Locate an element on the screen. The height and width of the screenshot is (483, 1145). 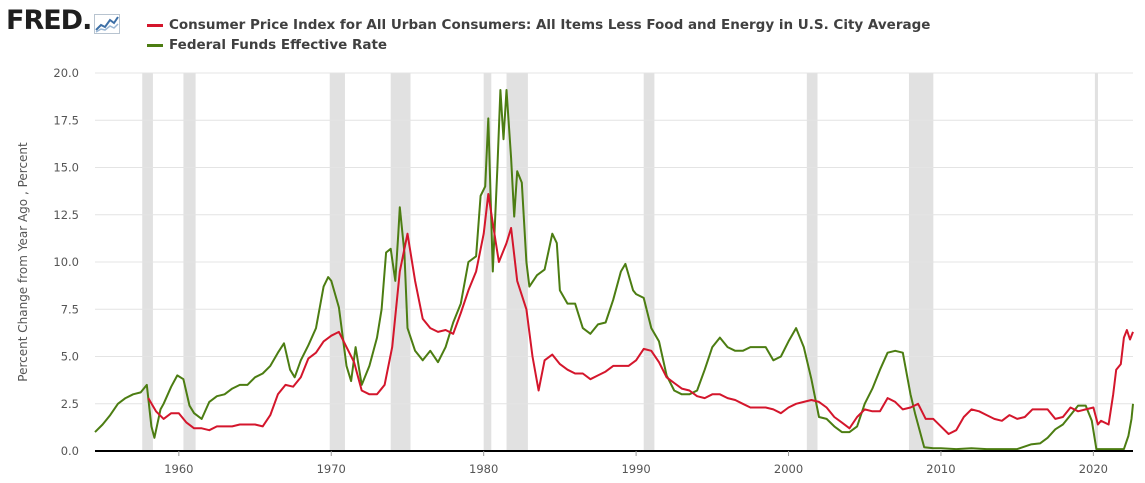
x-tick-label: 1970 is located at coordinates (331, 469).